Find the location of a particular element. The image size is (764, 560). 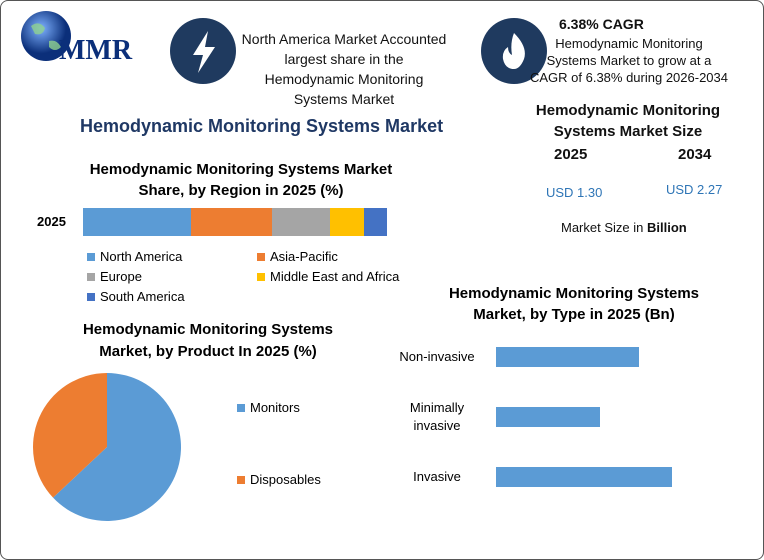

y-tick-label: Invasive is located at coordinates (437, 476).